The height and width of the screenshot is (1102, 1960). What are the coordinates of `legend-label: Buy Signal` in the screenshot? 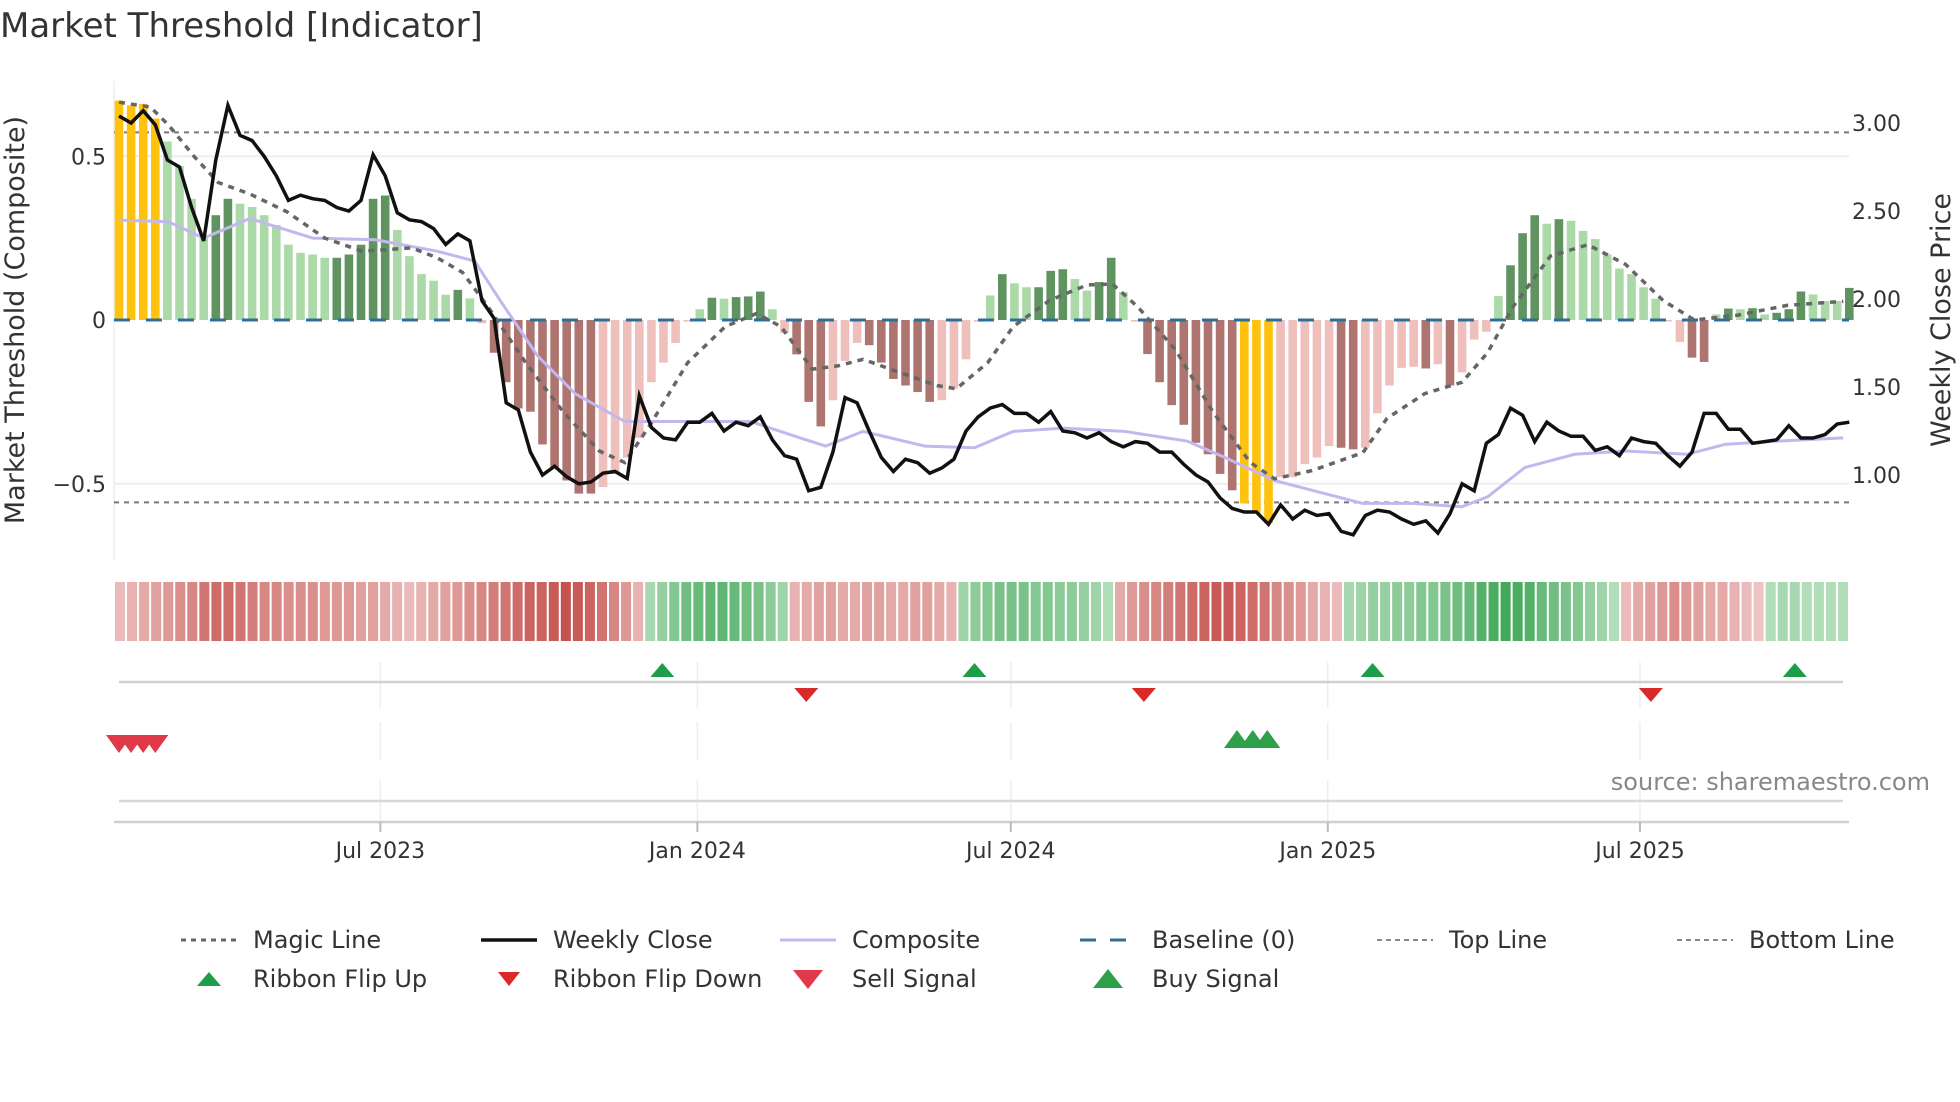 It's located at (1216, 979).